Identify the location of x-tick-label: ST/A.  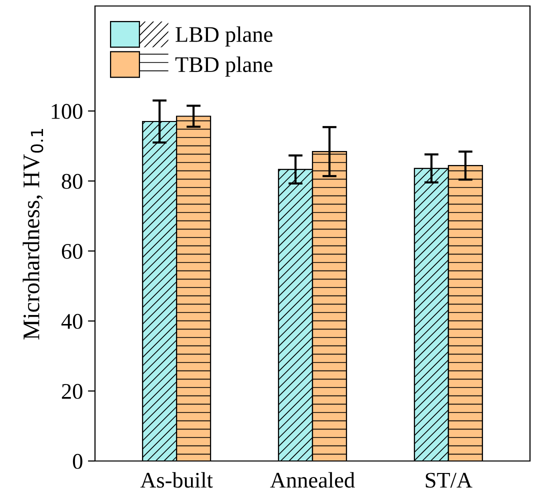
(449, 480).